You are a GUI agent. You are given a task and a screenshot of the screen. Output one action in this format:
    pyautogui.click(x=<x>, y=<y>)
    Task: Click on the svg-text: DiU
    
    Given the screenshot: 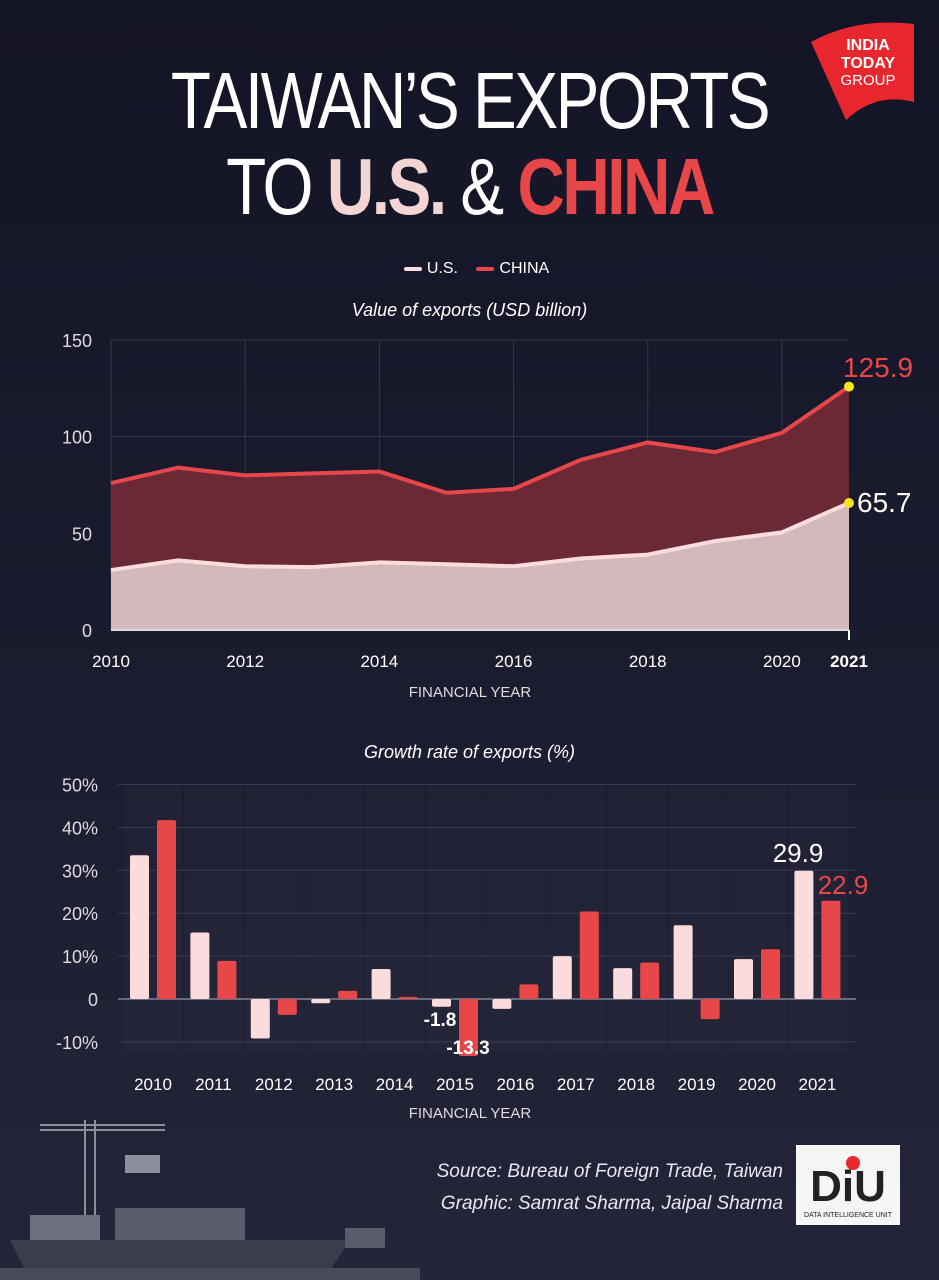 What is the action you would take?
    pyautogui.click(x=848, y=1186)
    